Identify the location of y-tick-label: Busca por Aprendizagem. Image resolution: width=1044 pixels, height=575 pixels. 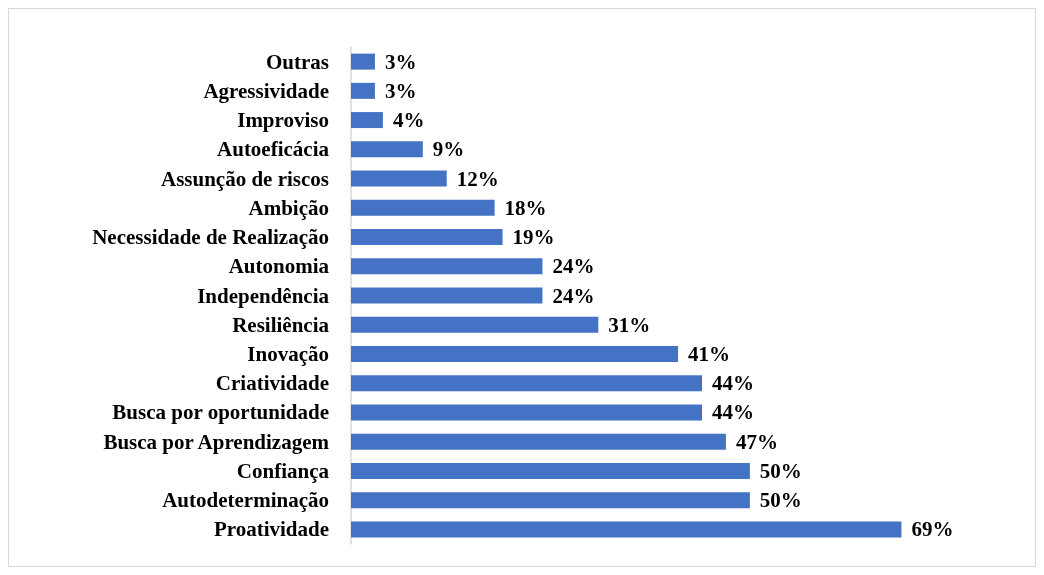
(216, 441).